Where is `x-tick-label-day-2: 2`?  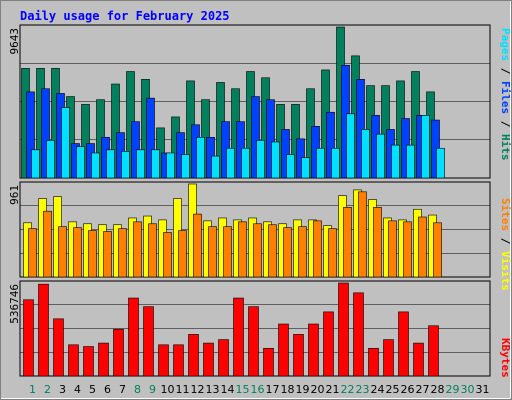 x-tick-label-day-2: 2 is located at coordinates (47, 389).